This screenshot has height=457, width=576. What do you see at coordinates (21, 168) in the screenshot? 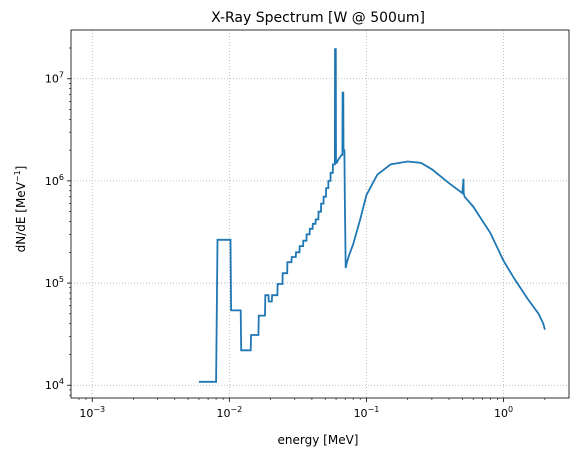
I see `y-axis-label-end: ]` at bounding box center [21, 168].